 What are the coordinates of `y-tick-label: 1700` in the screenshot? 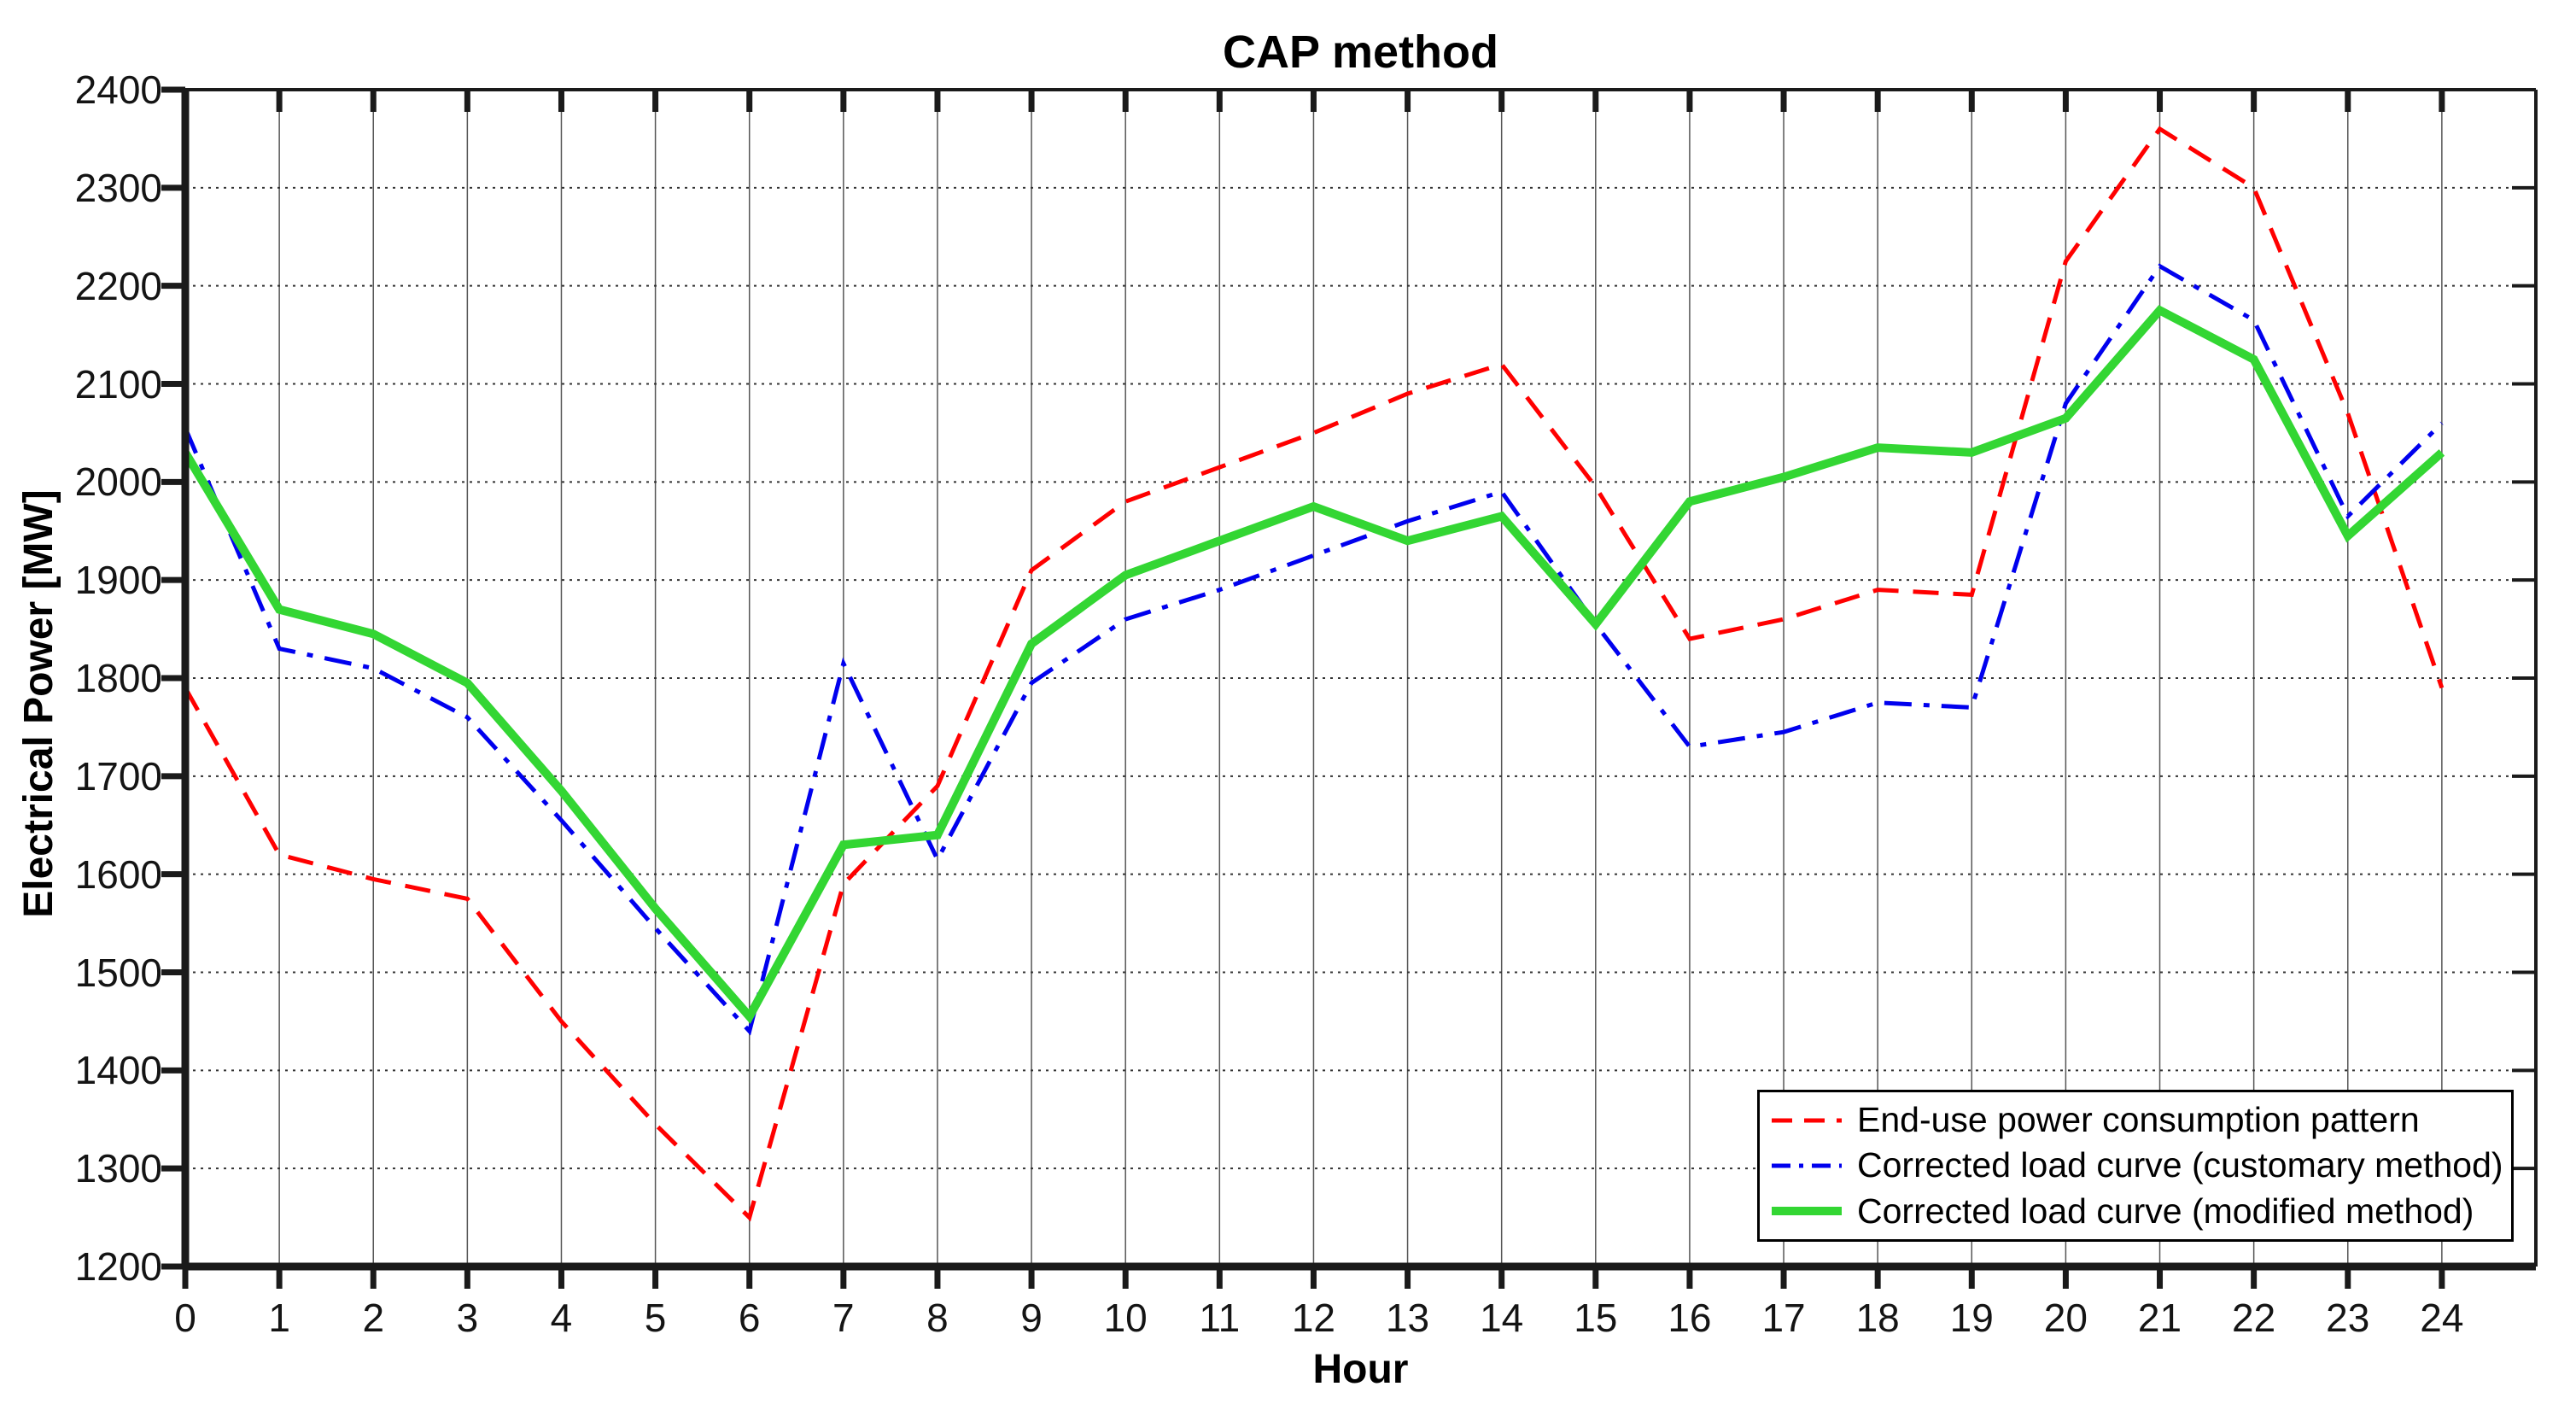 It's located at (118, 776).